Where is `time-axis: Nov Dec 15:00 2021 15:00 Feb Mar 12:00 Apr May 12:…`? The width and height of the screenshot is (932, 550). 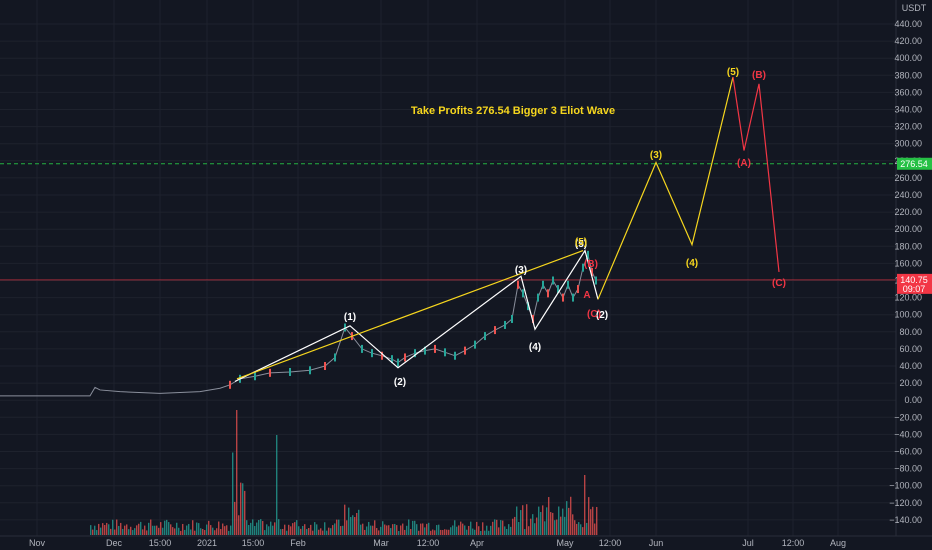
time-axis: Nov Dec 15:00 2021 15:00 Feb Mar 12:00 Apr May 12:… is located at coordinates (437, 543).